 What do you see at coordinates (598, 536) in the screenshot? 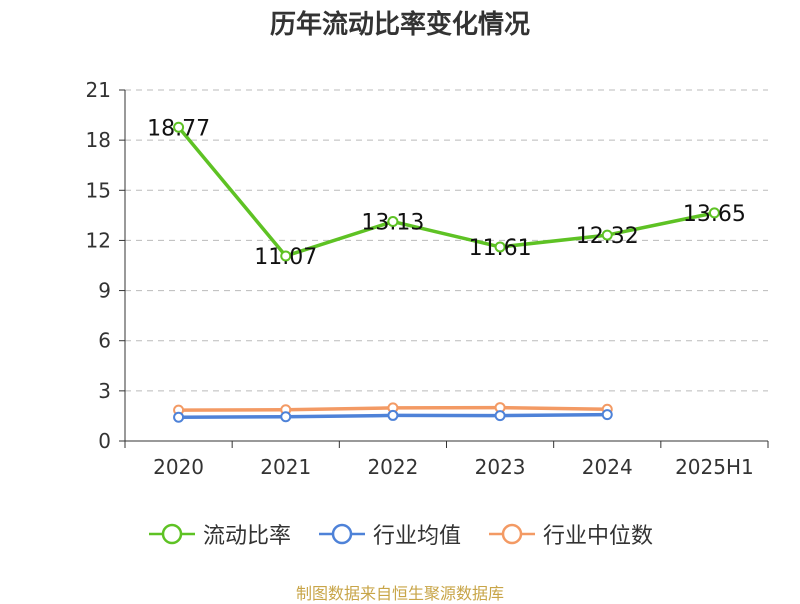
I see `legend-label-industry-median: 行业中位数` at bounding box center [598, 536].